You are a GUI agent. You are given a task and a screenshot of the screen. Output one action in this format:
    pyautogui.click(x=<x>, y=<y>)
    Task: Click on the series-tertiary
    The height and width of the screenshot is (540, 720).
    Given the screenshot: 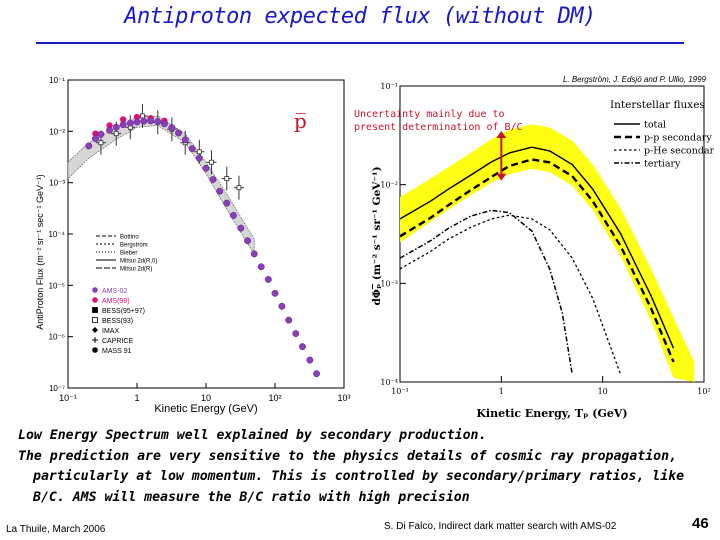 What is the action you would take?
    pyautogui.click(x=486, y=292)
    